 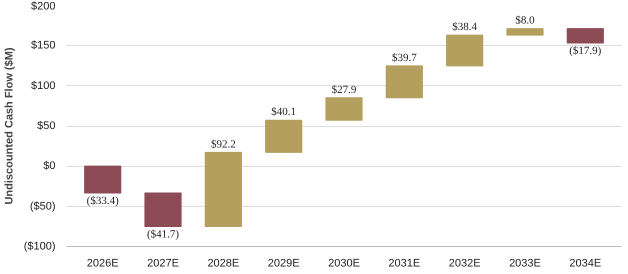 What do you see at coordinates (344, 90) in the screenshot?
I see `data-label: $27.9` at bounding box center [344, 90].